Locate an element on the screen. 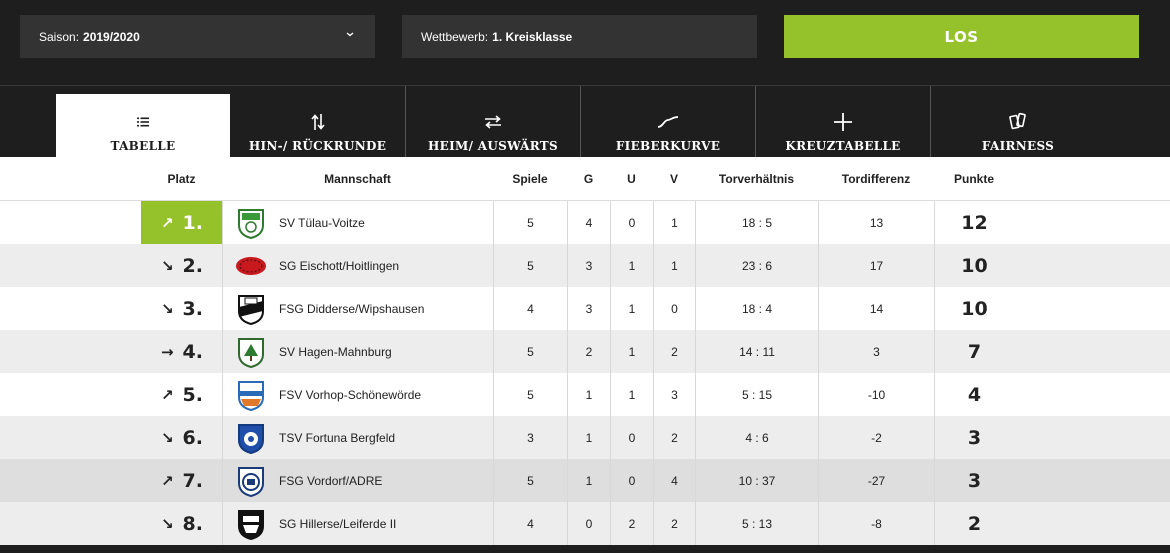 The height and width of the screenshot is (553, 1170). team-name: SG Hillerse/Leiferde II is located at coordinates (338, 523).